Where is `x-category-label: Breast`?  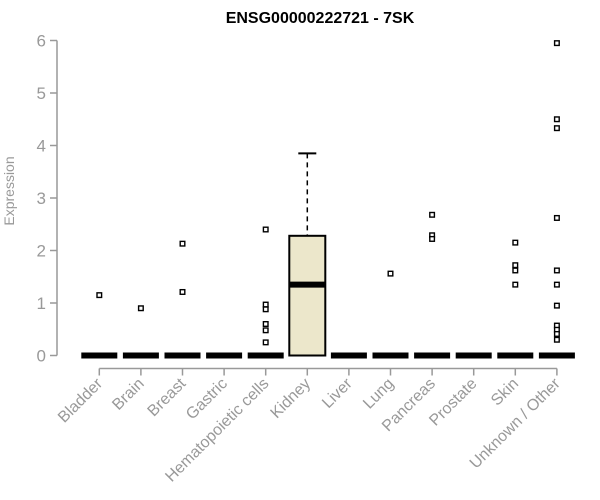
x-category-label: Breast is located at coordinates (167, 397).